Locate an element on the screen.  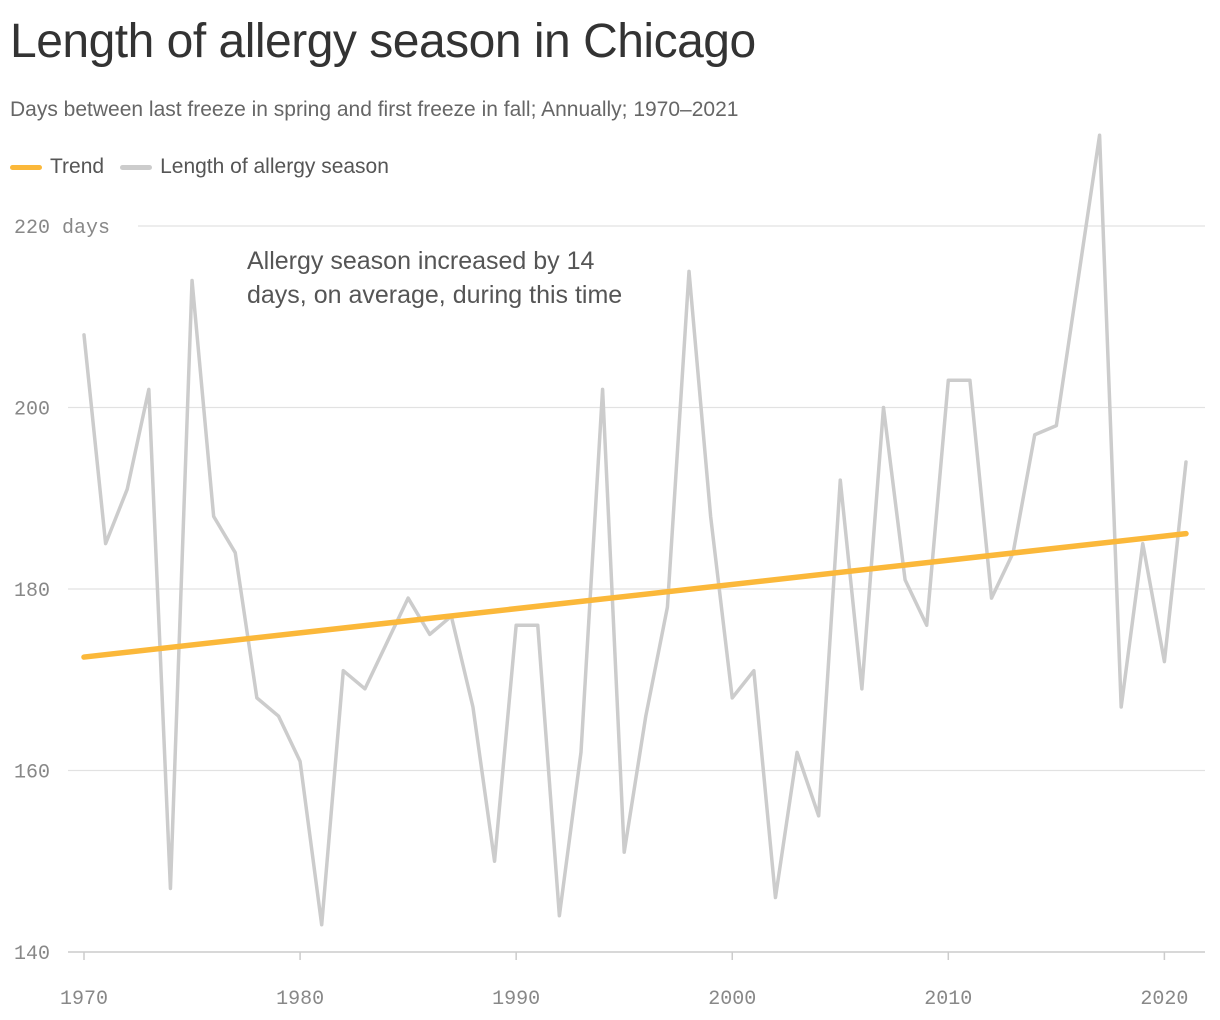
legend-item-season: Length of allergy season is located at coordinates (254, 167).